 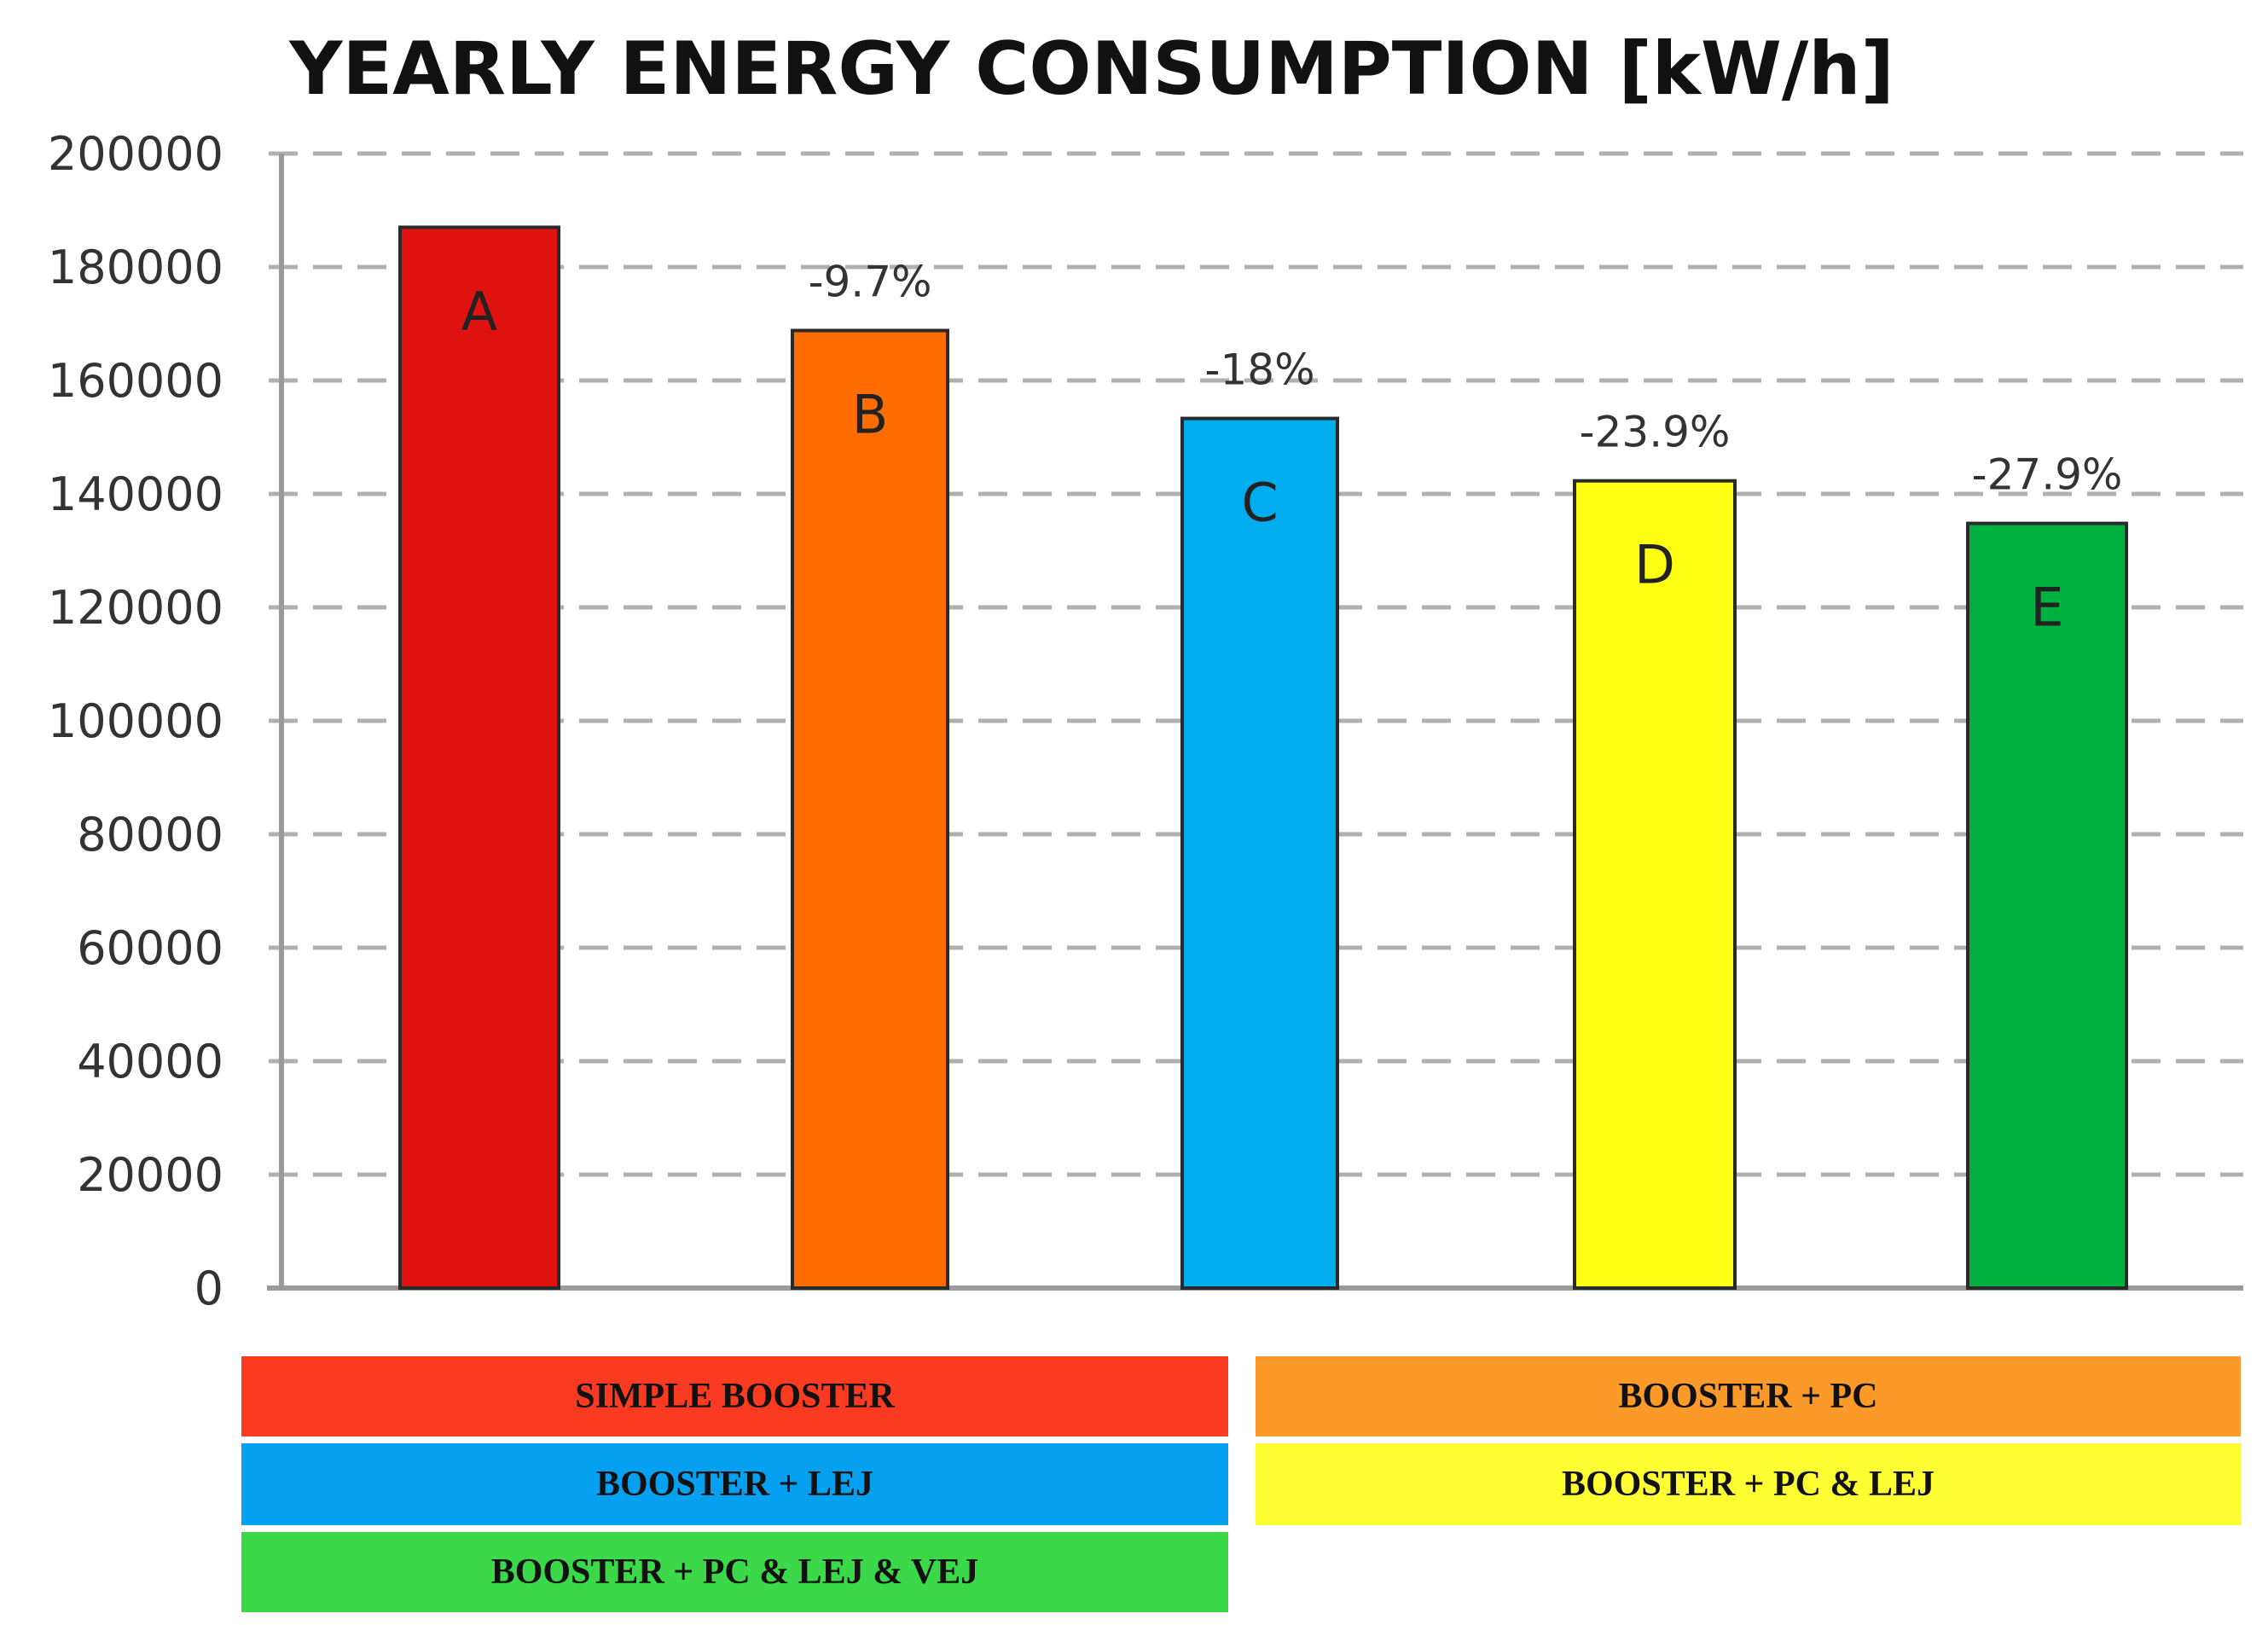 What do you see at coordinates (150, 835) in the screenshot?
I see `y-tick-label: 80000` at bounding box center [150, 835].